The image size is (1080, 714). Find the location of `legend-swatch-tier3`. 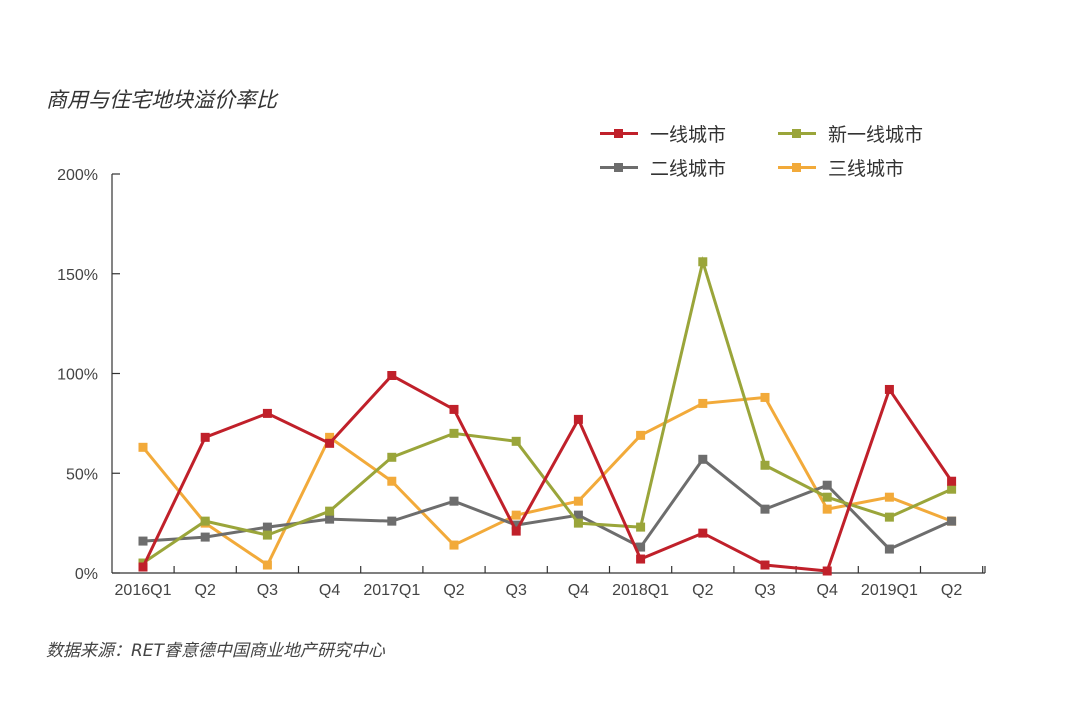

legend-swatch-tier3 is located at coordinates (797, 167).